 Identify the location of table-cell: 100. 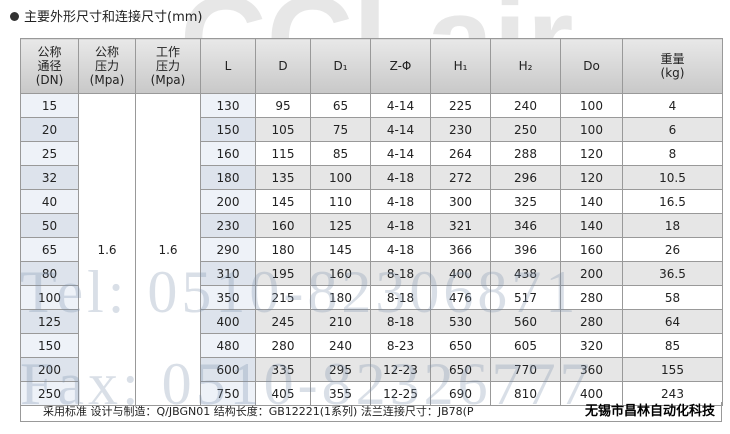
(49, 297).